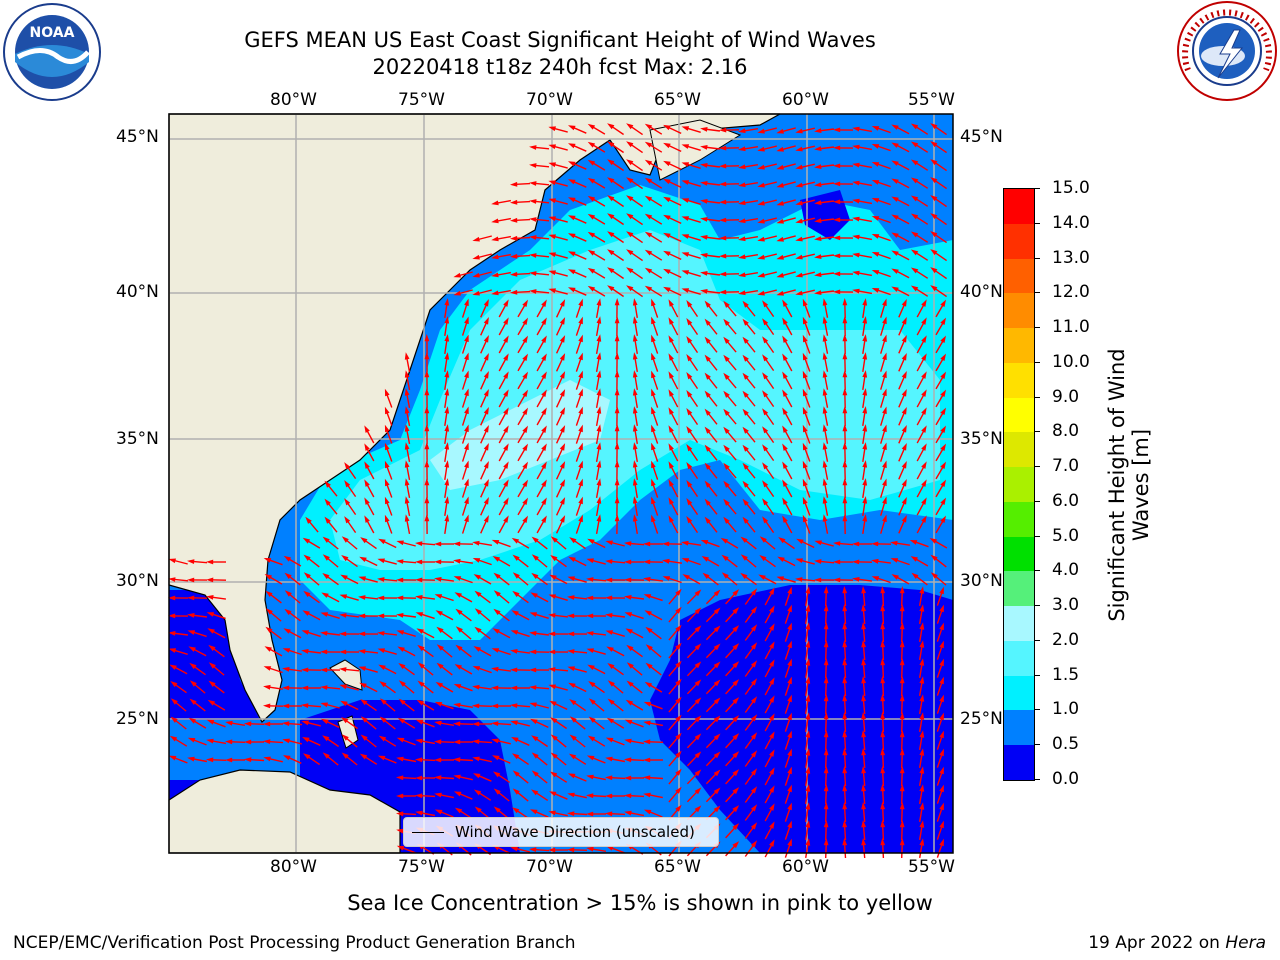 This screenshot has width=1280, height=960. I want to click on colorbar-tick-label: 2.0, so click(1066, 639).